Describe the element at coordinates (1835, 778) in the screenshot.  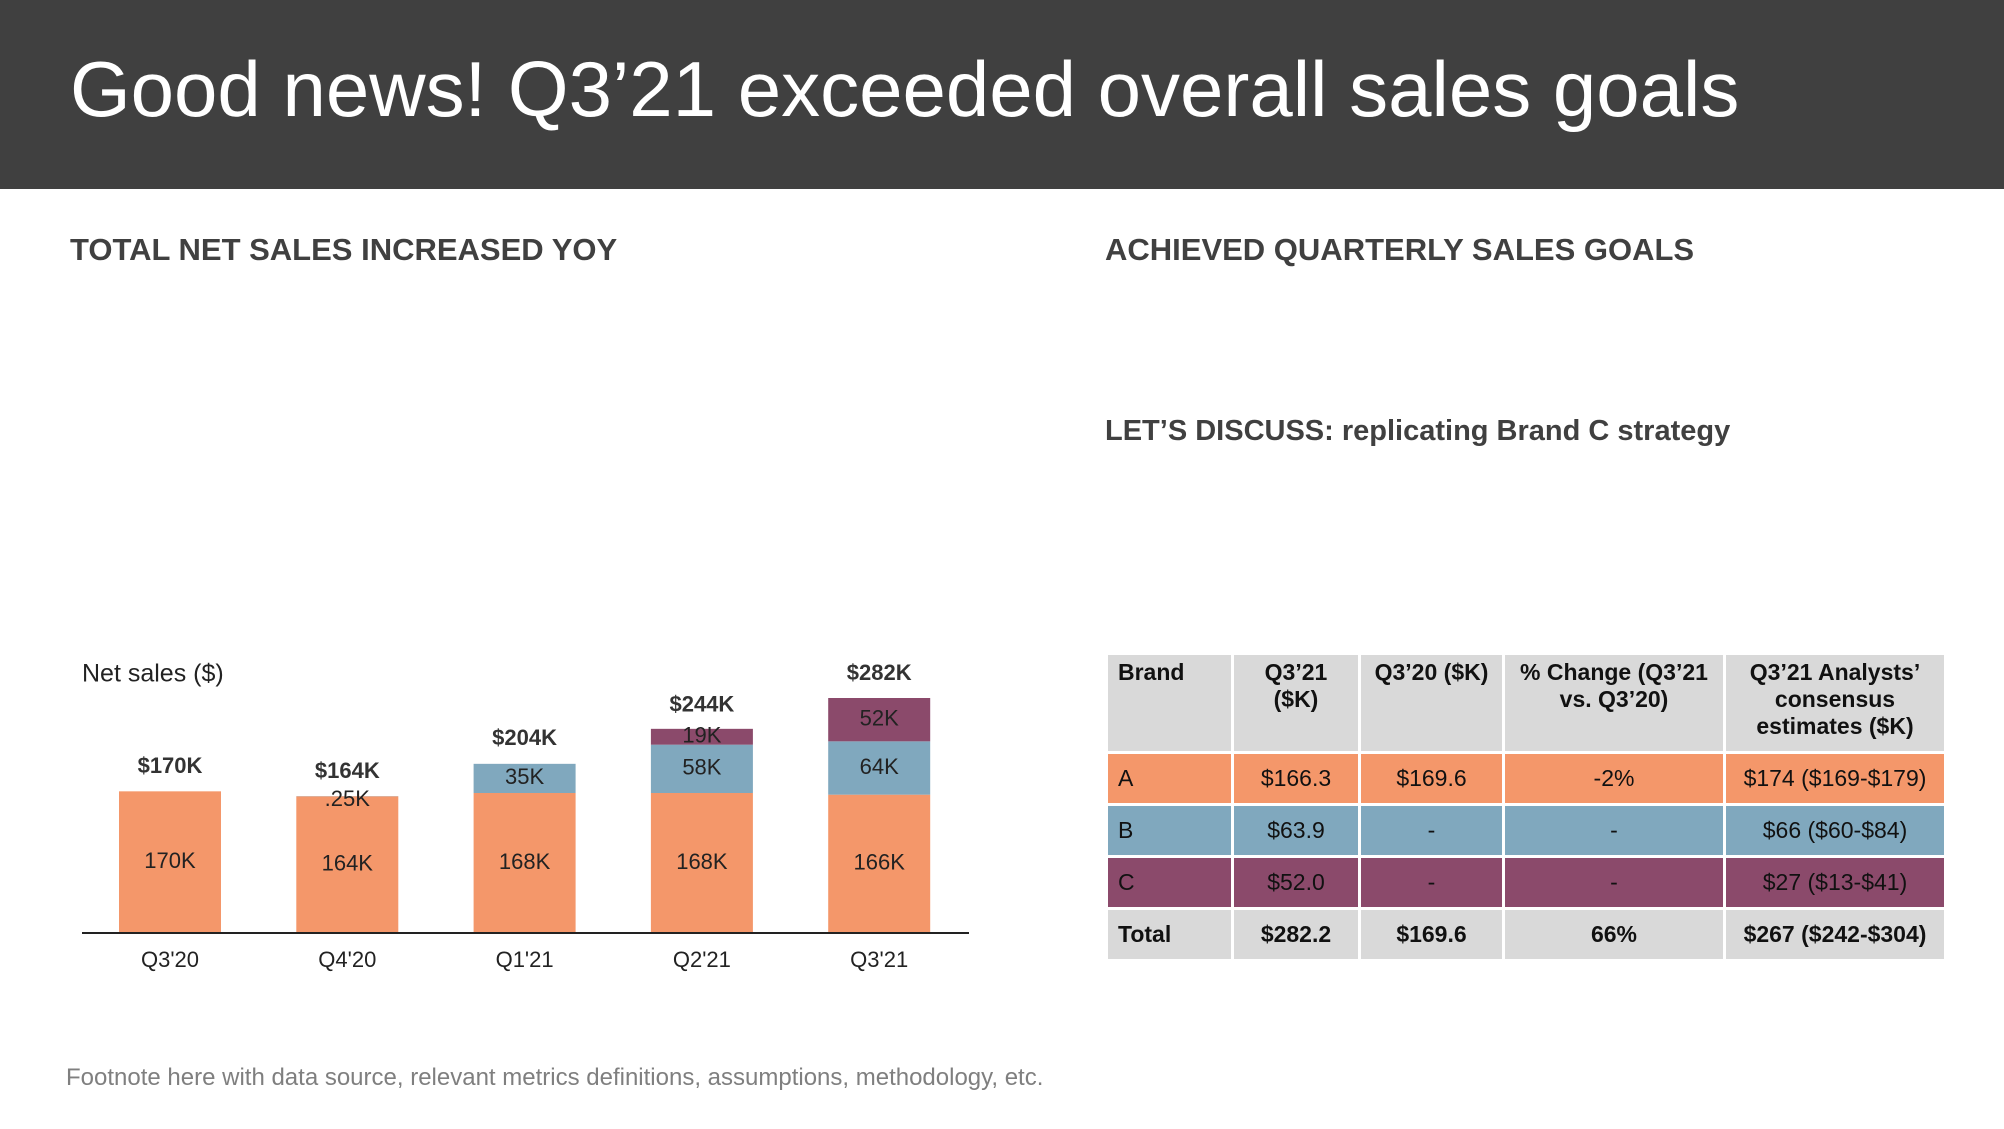
I see `table-cell: $174 ($169-$179)` at that location.